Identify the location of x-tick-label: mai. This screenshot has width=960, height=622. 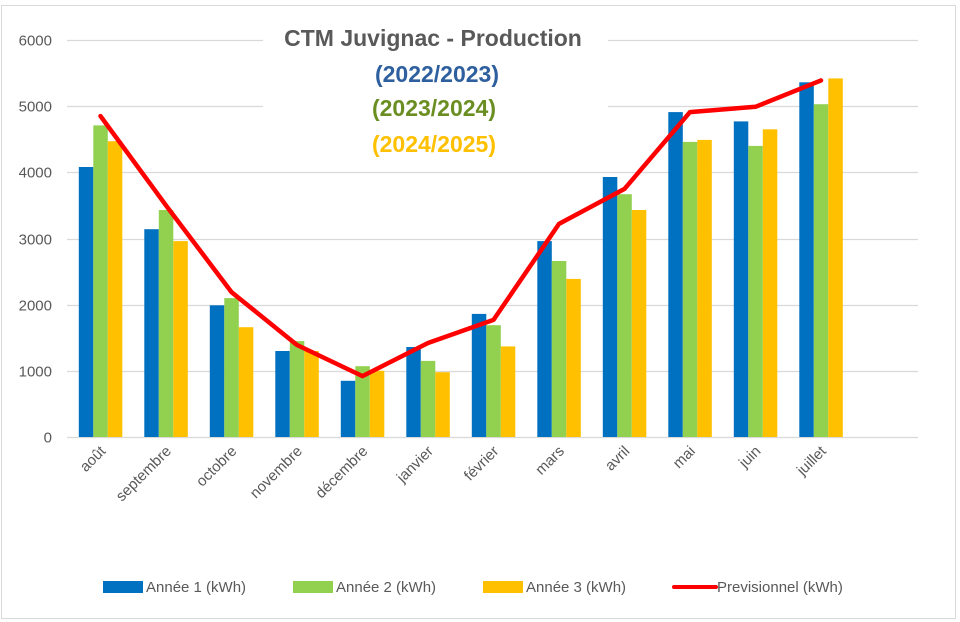
(684, 457).